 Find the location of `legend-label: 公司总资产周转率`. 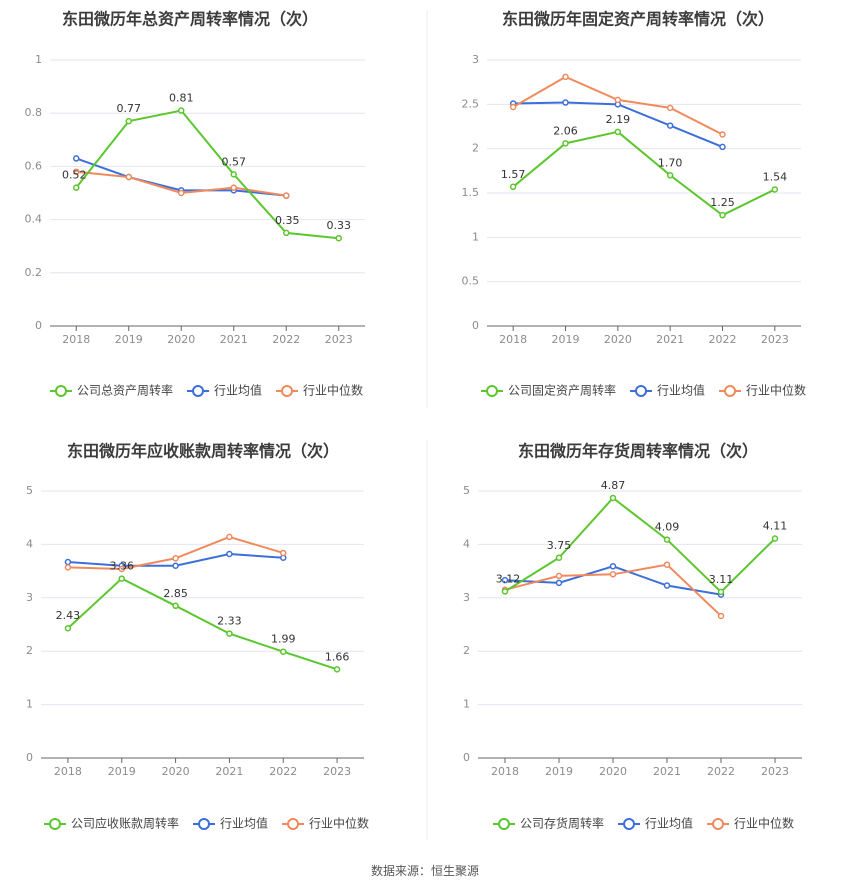

legend-label: 公司总资产周转率 is located at coordinates (125, 390).